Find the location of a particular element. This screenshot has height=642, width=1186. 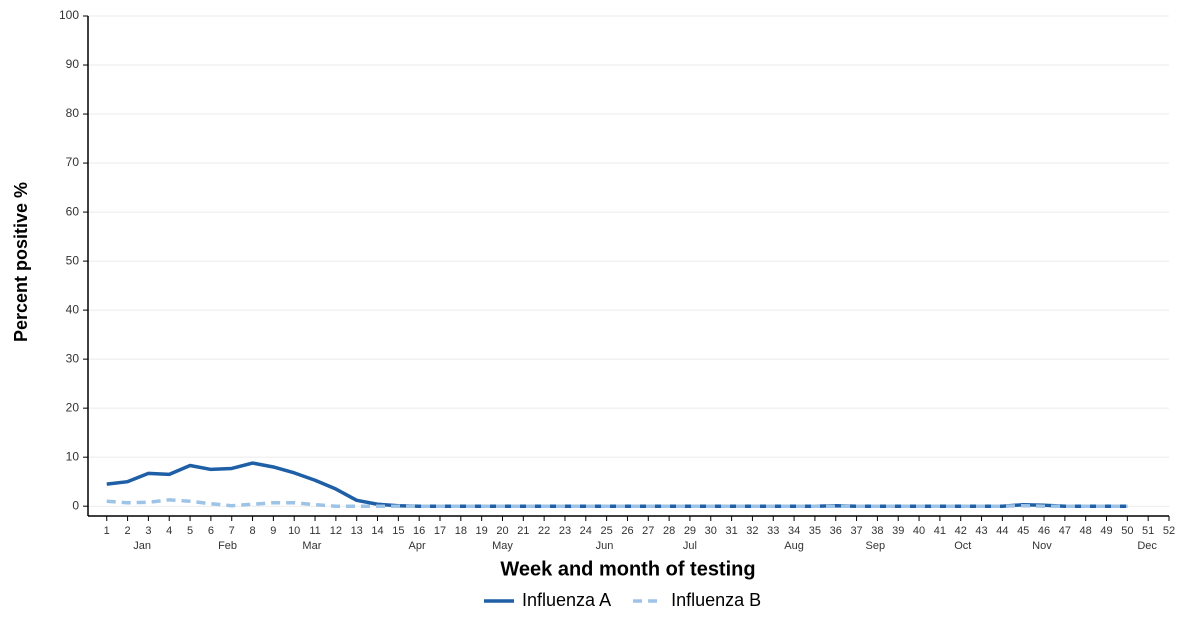

x-tick-label: 10 is located at coordinates (294, 531).